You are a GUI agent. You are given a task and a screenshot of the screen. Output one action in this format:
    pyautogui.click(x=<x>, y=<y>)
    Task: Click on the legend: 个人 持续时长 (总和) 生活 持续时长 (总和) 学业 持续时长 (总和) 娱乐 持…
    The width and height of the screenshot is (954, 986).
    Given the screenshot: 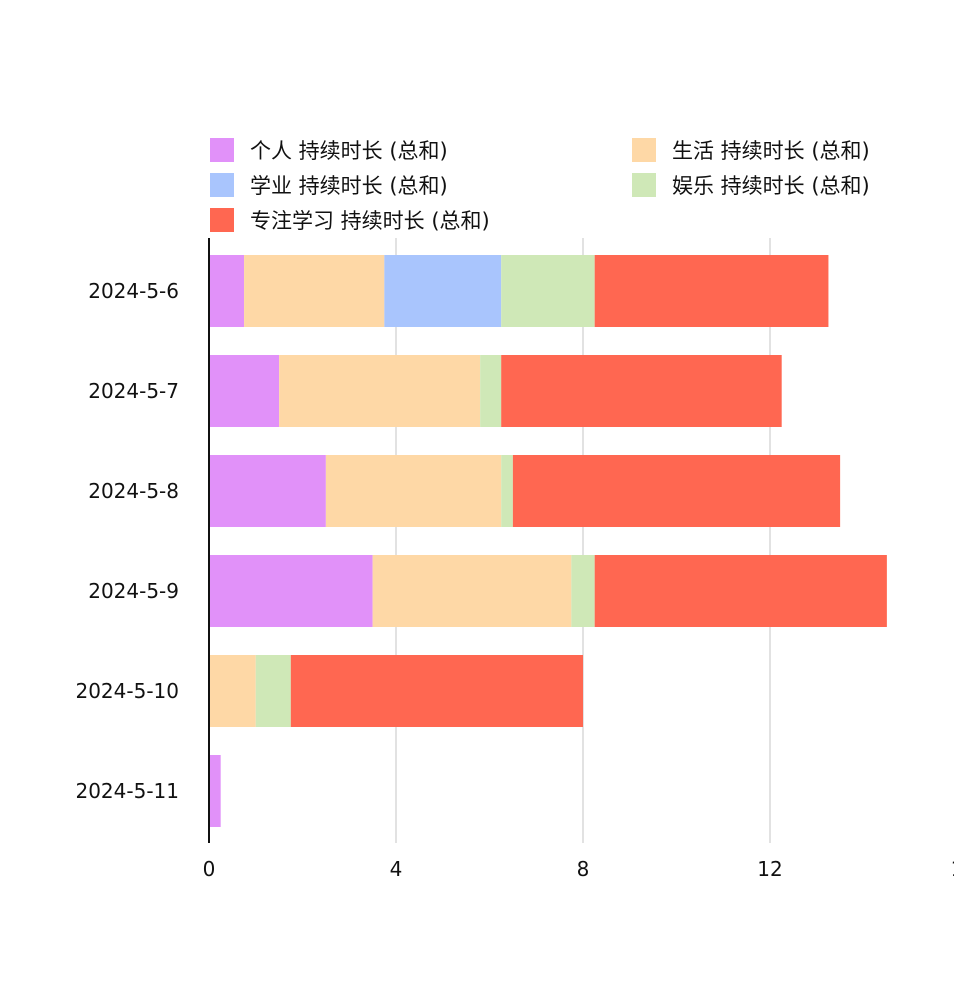 What is the action you would take?
    pyautogui.click(x=540, y=185)
    